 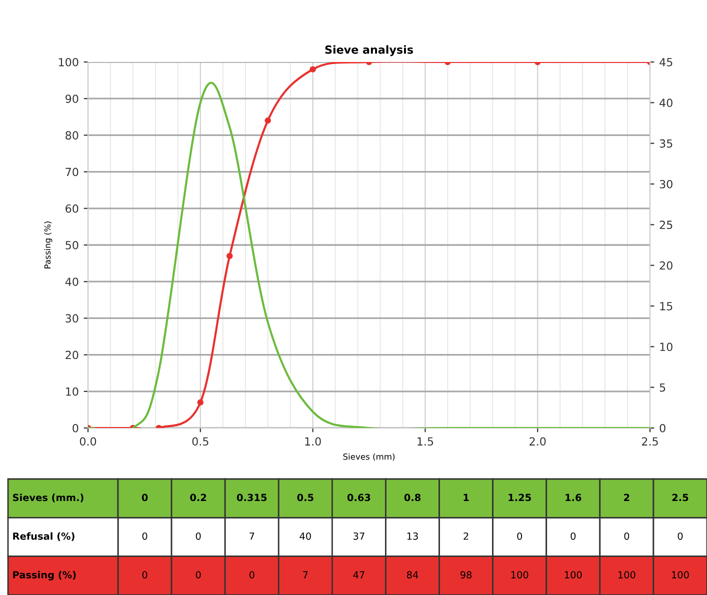 I want to click on data-label: 98, so click(x=466, y=574).